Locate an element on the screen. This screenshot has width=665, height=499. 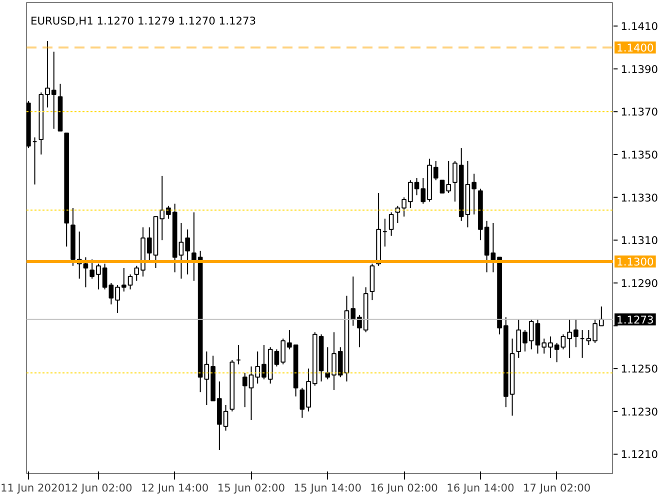
ref-line-label: 1.1300 is located at coordinates (635, 262).